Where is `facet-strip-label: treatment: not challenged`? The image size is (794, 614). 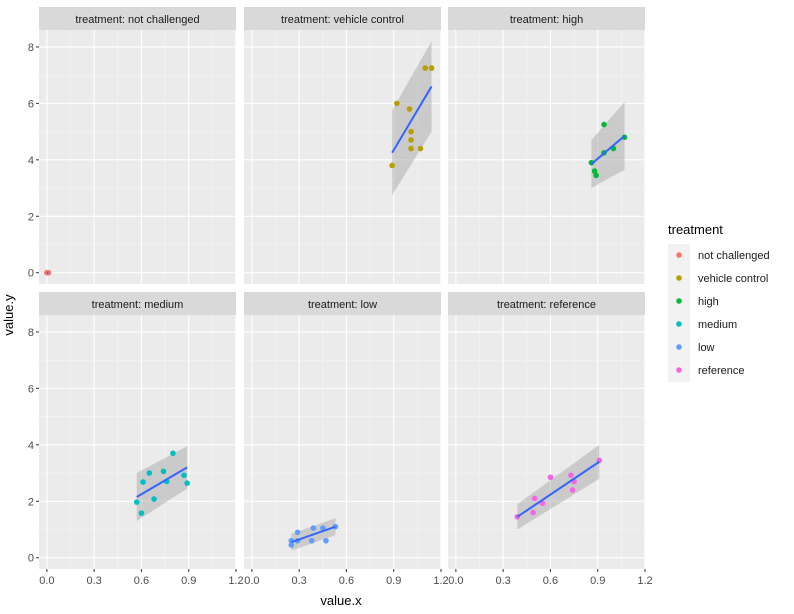 facet-strip-label: treatment: not challenged is located at coordinates (137, 20).